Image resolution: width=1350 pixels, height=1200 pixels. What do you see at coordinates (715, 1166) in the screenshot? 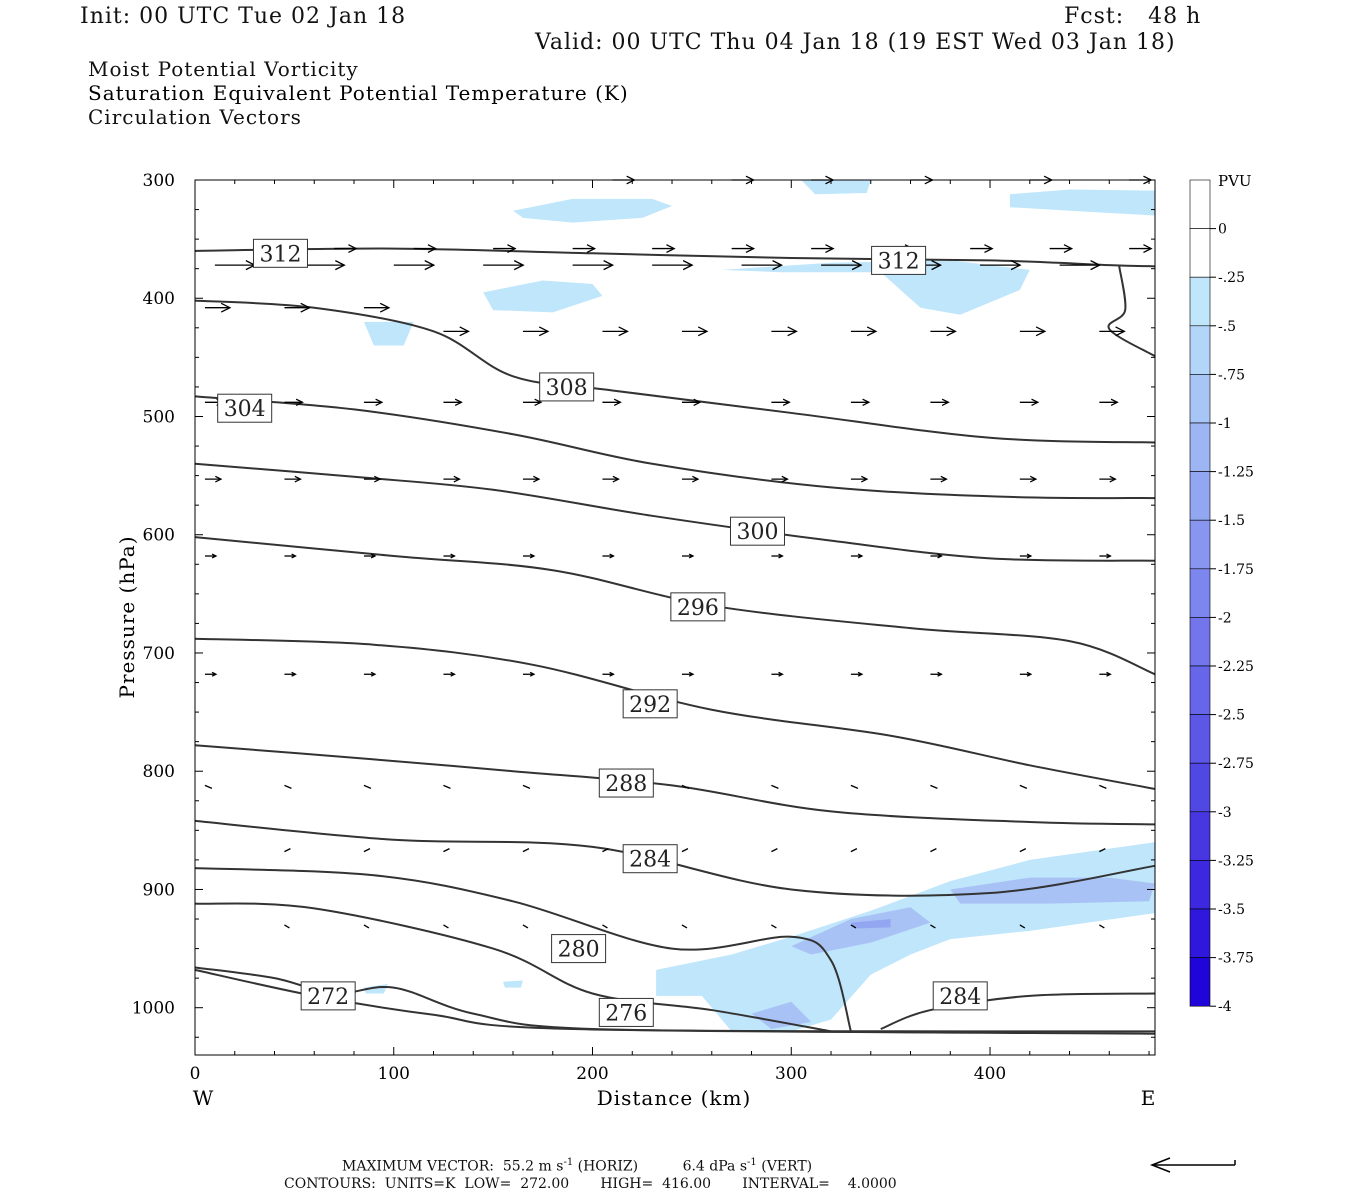
I see `max-vector-vert: 6.4 dPa s` at bounding box center [715, 1166].